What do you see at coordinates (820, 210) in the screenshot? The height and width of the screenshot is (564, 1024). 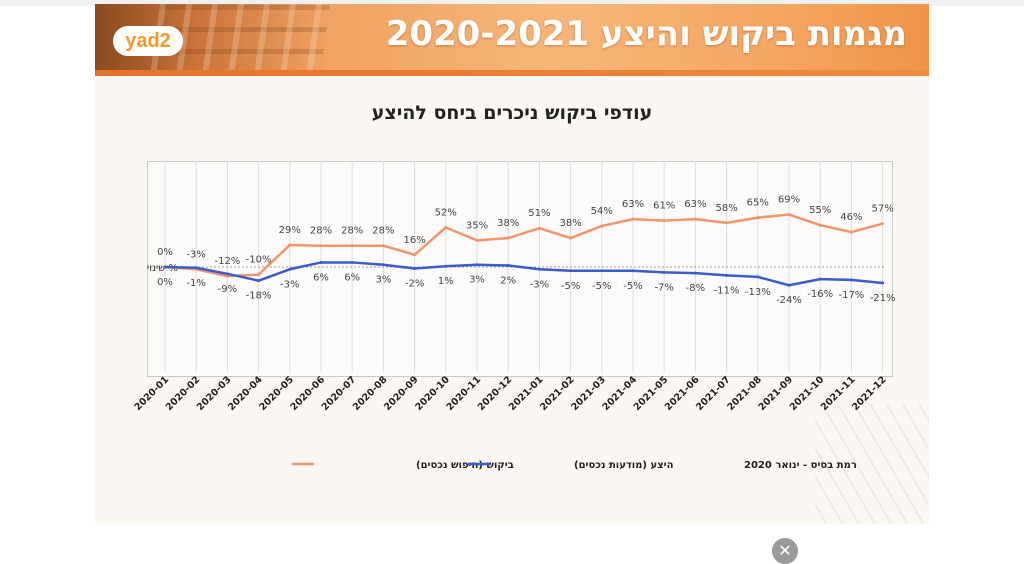 I see `data-label: 55%` at bounding box center [820, 210].